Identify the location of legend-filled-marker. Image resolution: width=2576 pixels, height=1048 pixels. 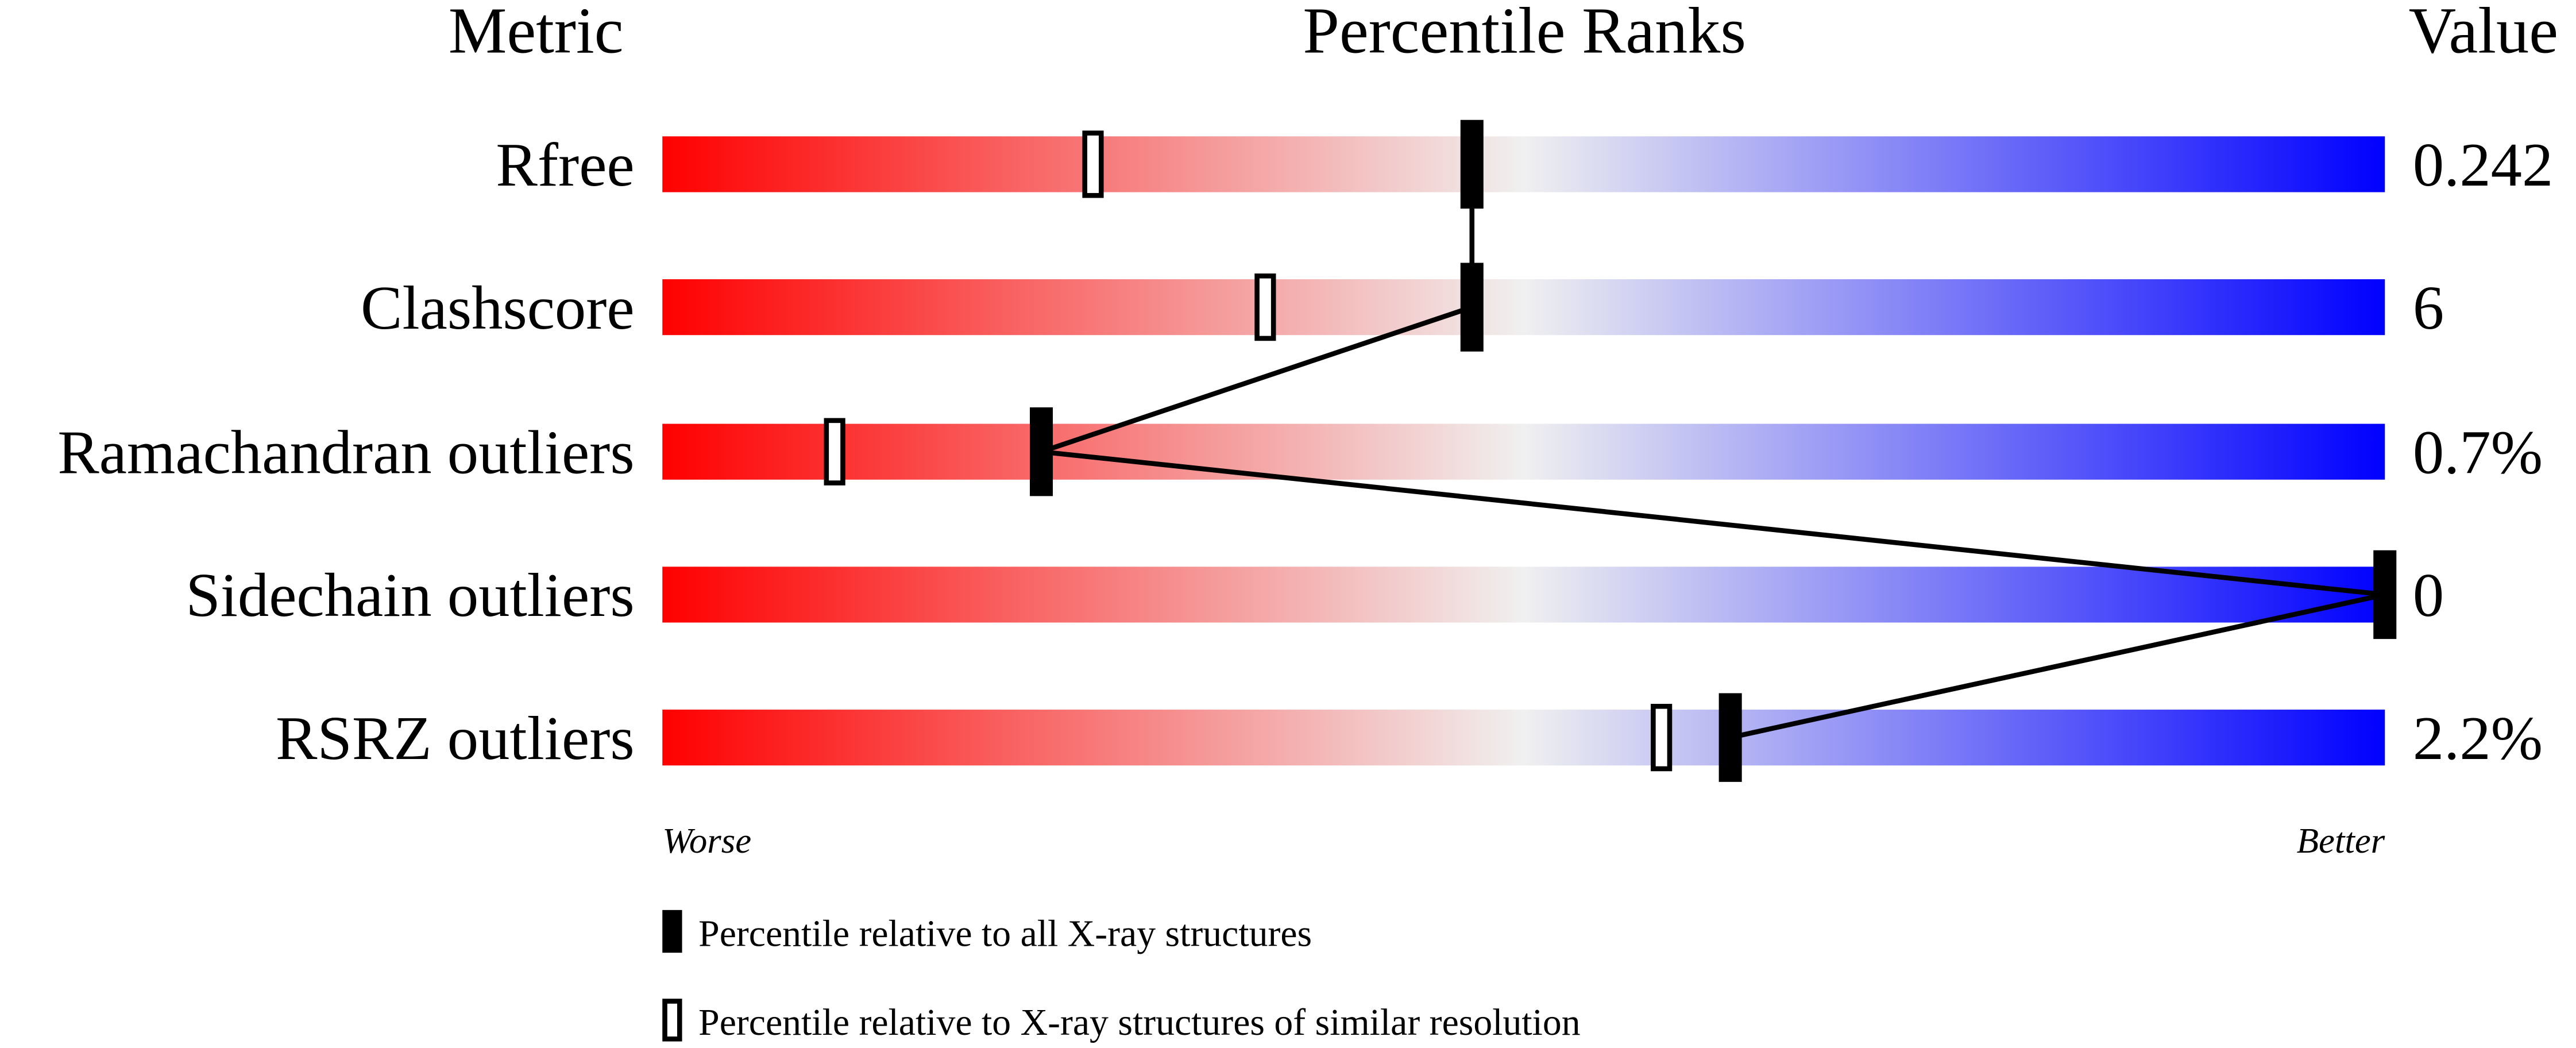
(672, 932).